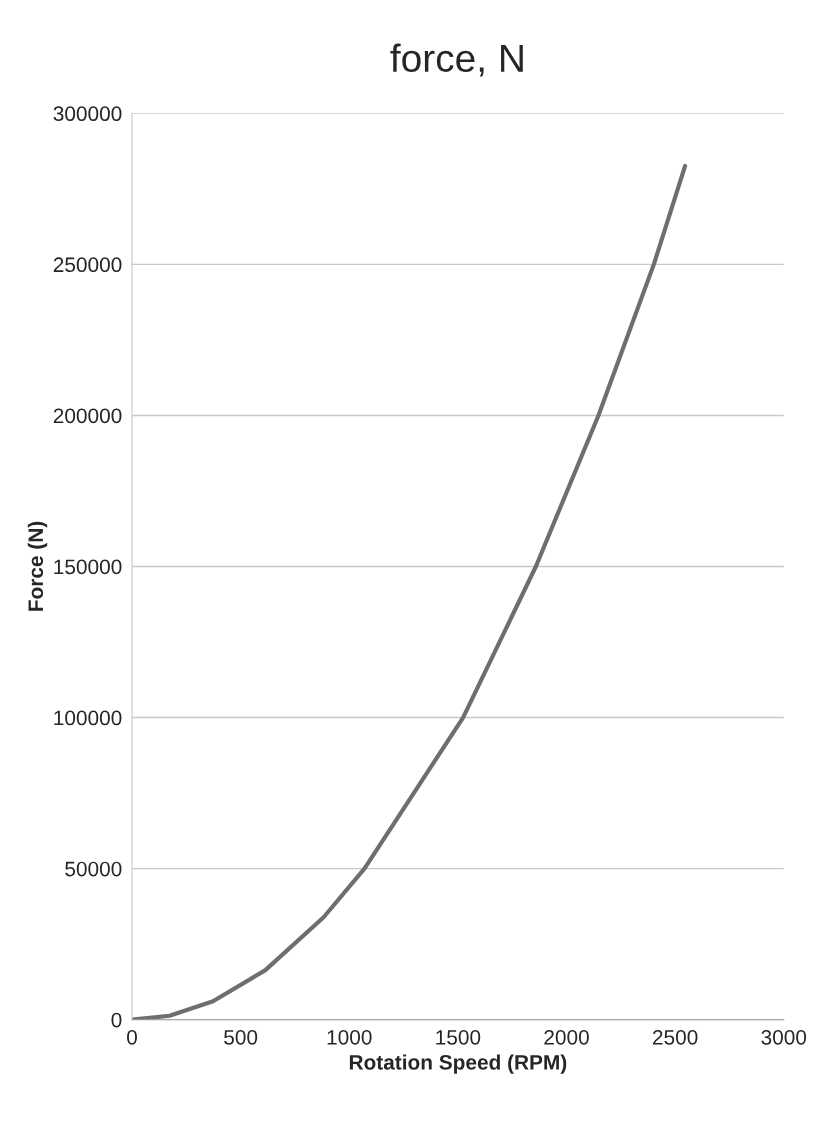 The width and height of the screenshot is (825, 1133). Describe the element at coordinates (93, 869) in the screenshot. I see `y-tick-label: 50000` at that location.